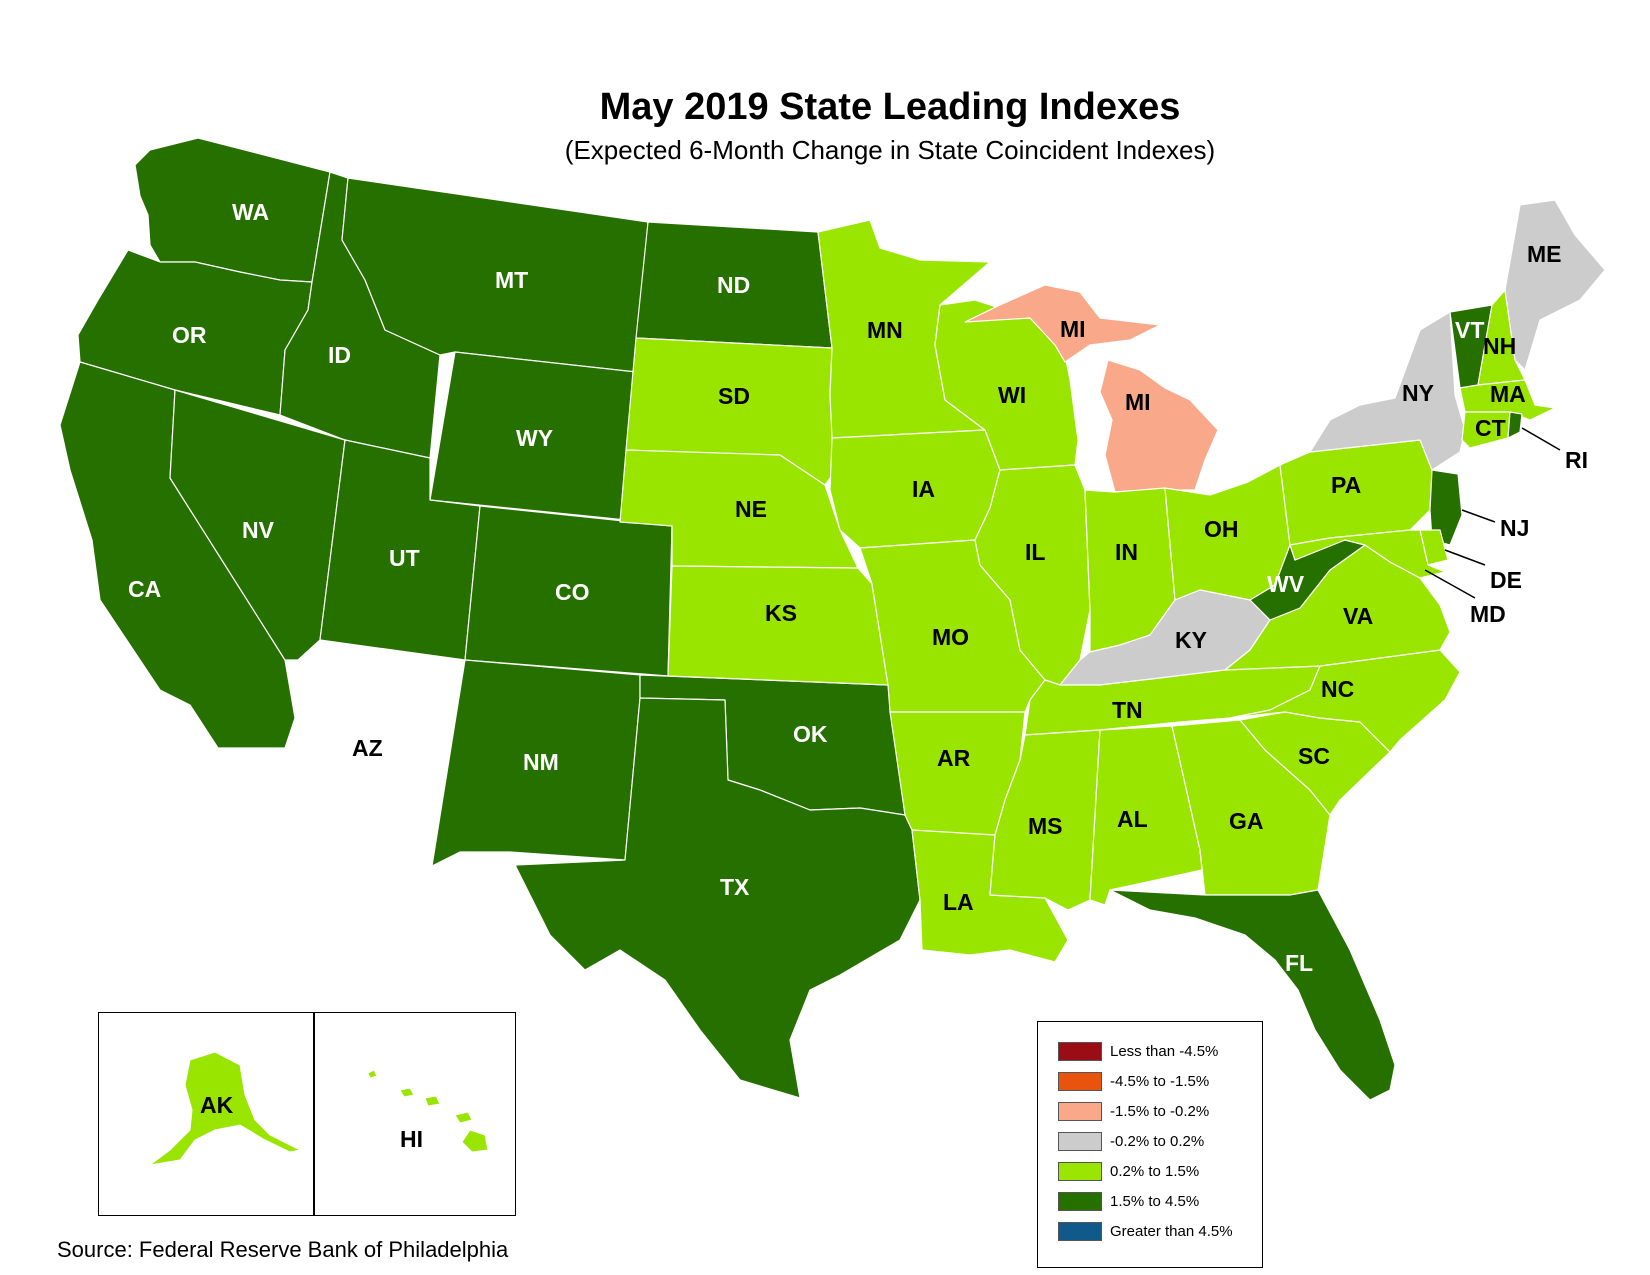 This screenshot has height=1275, width=1650. I want to click on label-PA: PA, so click(1346, 485).